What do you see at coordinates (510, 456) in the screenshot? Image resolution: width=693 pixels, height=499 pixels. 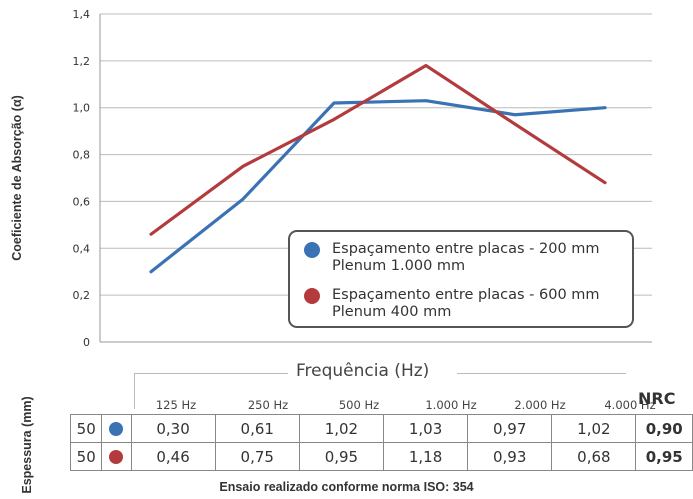 I see `absorption-value-cell: 0,93` at bounding box center [510, 456].